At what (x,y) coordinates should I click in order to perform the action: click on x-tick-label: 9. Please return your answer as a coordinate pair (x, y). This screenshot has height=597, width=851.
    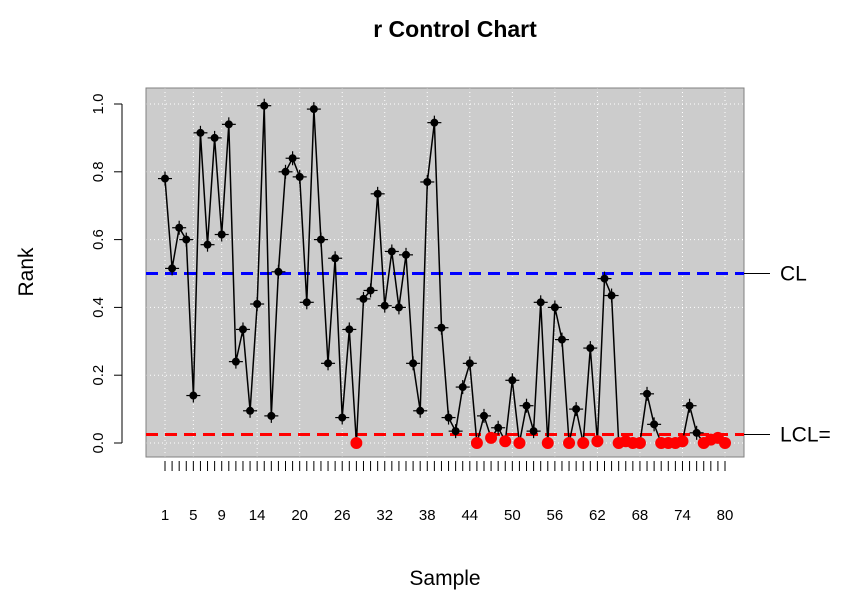
    Looking at the image, I should click on (222, 515).